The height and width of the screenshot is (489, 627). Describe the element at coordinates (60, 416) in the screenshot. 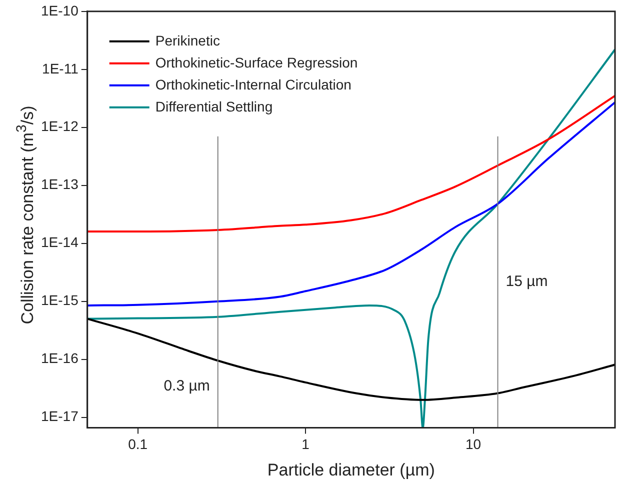

I see `y-tick-label: 1E-17` at that location.